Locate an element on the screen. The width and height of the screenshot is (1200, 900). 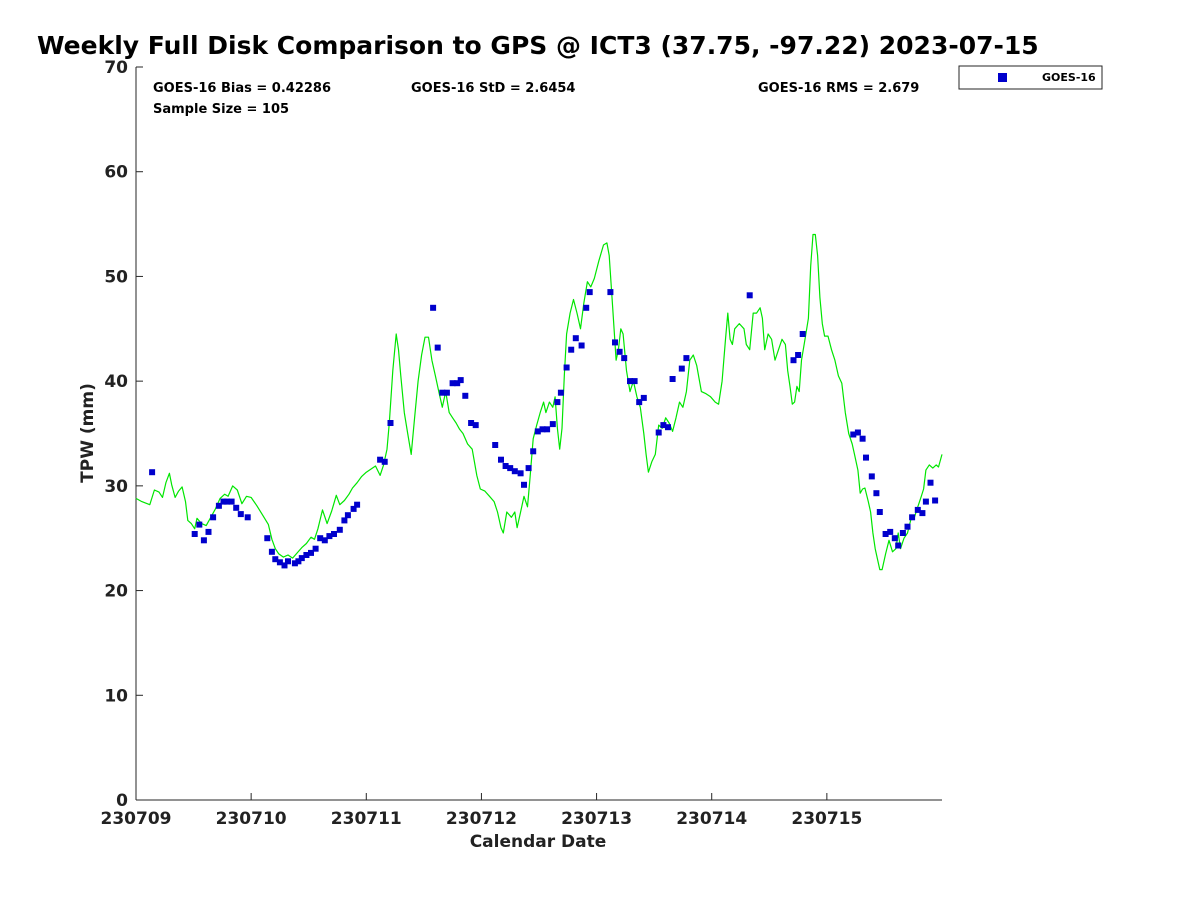
y-tick-label: 10 is located at coordinates (116, 696).